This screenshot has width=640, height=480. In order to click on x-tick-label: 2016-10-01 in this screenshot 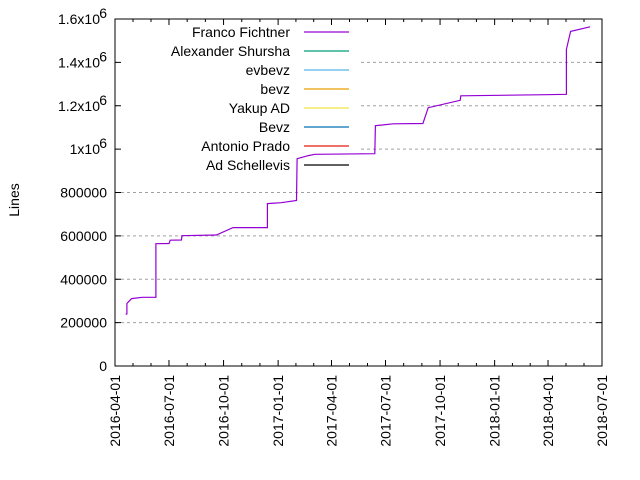, I will do `click(224, 411)`.